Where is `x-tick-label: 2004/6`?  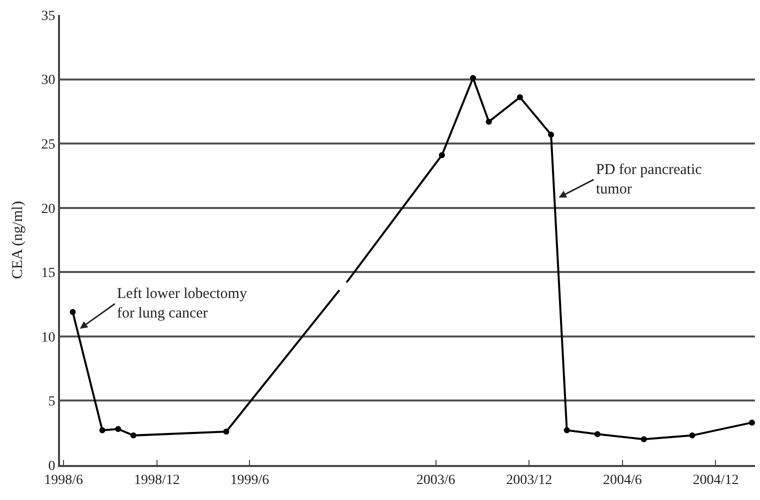 x-tick-label: 2004/6 is located at coordinates (622, 480).